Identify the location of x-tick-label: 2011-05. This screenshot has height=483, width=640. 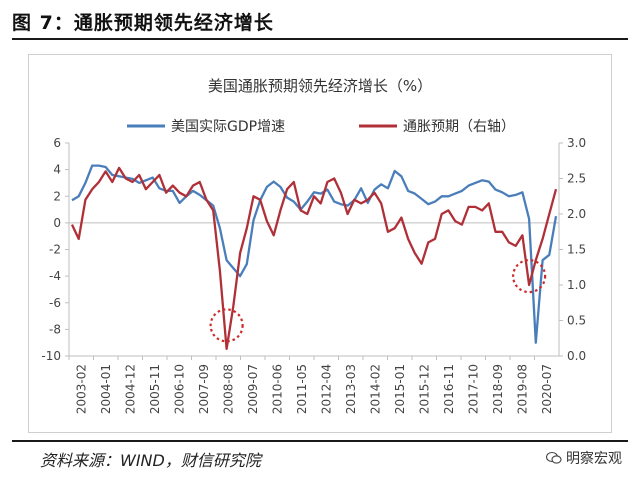
(302, 389).